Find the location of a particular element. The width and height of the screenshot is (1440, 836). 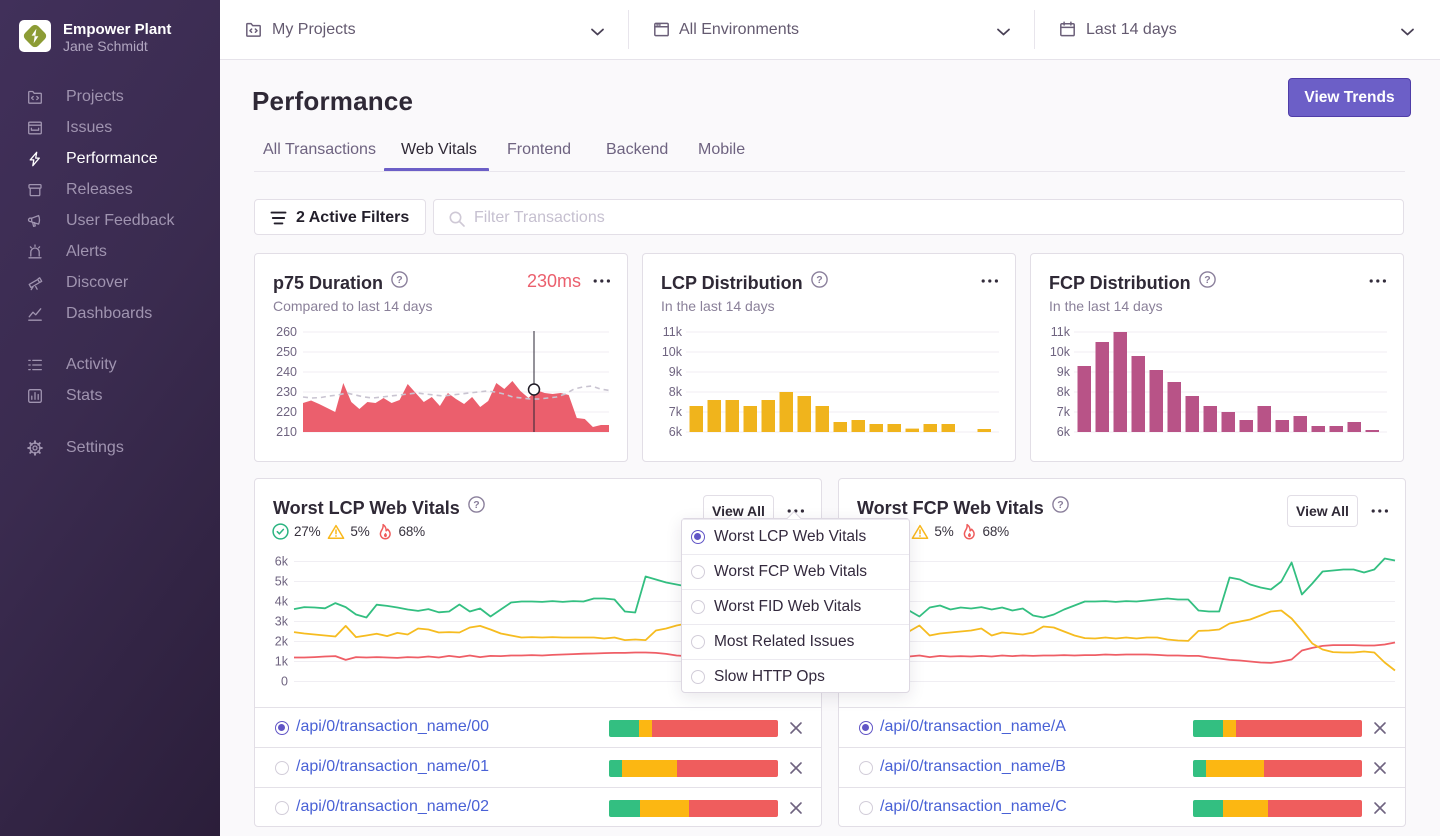

svg-text: 2k is located at coordinates (282, 642).